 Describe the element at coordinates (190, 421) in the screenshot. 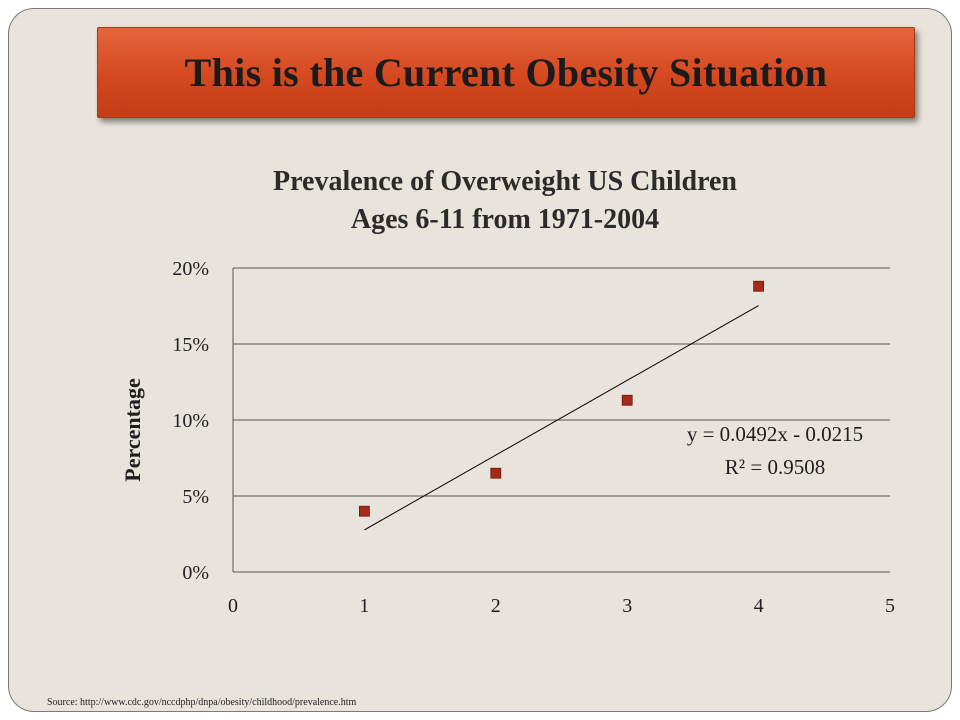

I see `y-tick-label: 10%` at that location.